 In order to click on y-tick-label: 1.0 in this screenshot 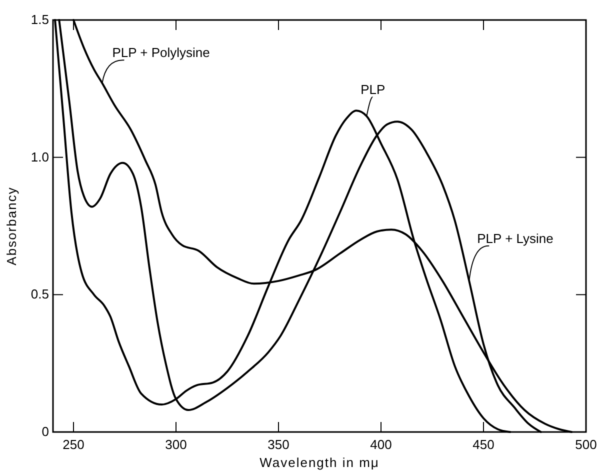, I will do `click(39, 156)`.